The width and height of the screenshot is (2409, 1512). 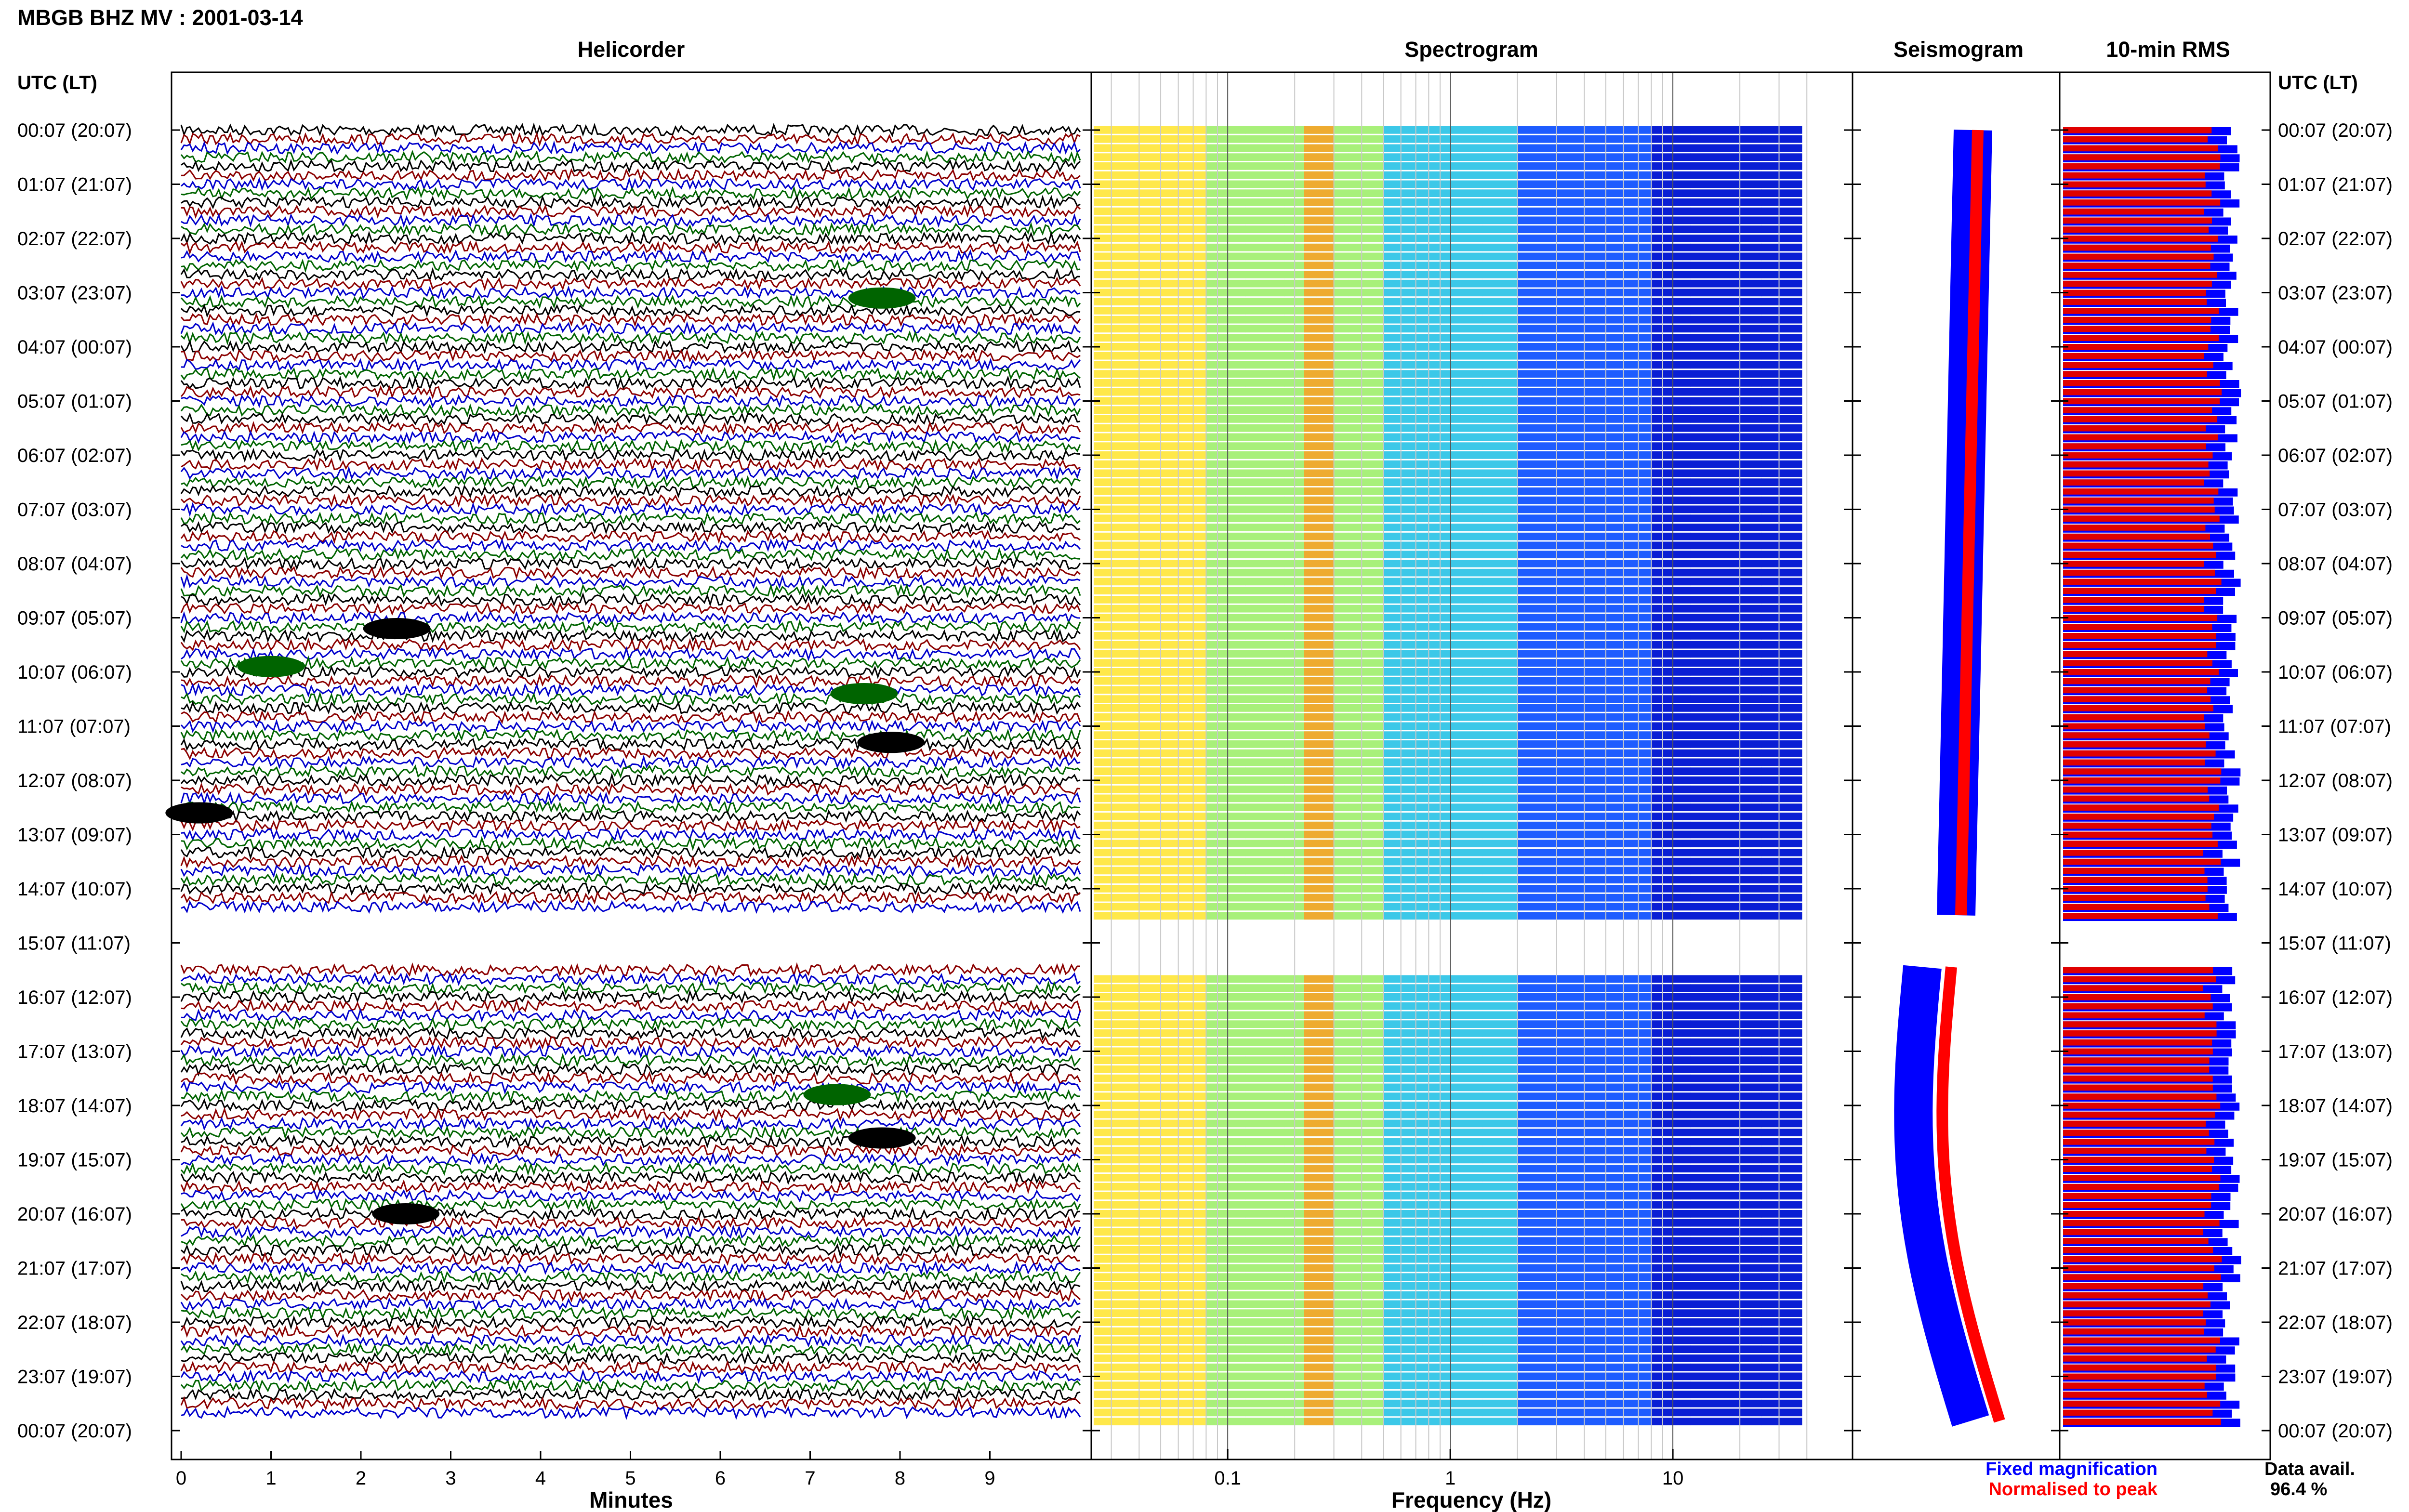 What do you see at coordinates (2335, 510) in the screenshot?
I see `rms-ytick-label: 07:07 (03:07)` at bounding box center [2335, 510].